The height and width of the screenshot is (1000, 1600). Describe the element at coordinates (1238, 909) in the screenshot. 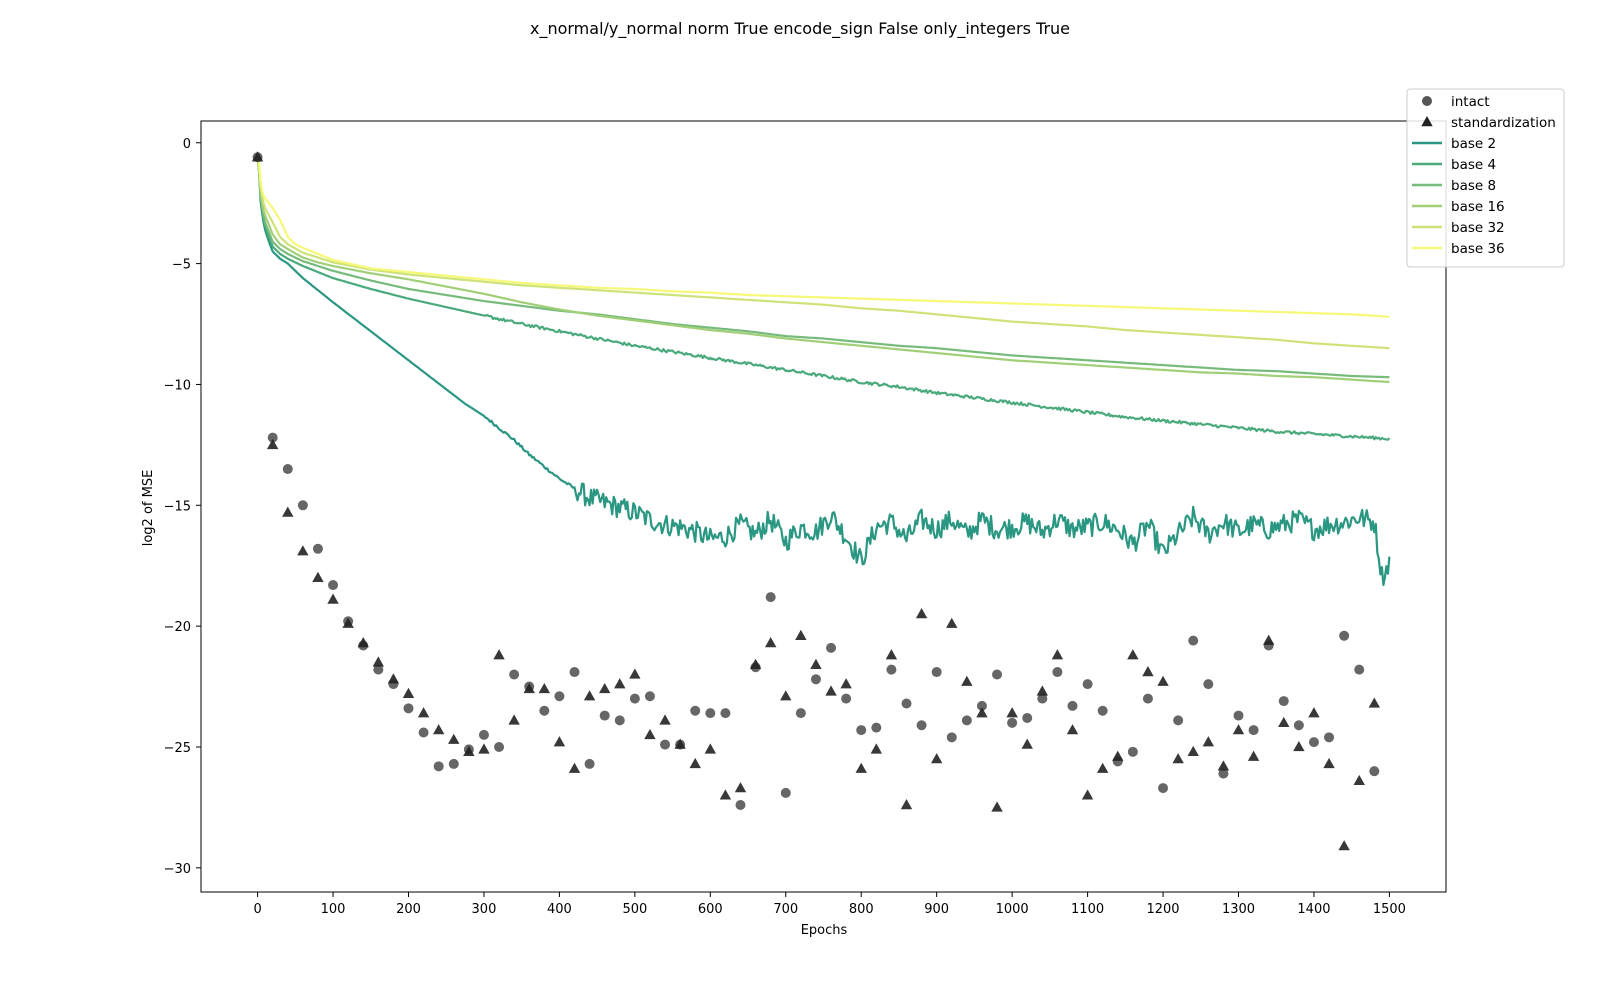

I see `x-tick-label: 1300` at that location.